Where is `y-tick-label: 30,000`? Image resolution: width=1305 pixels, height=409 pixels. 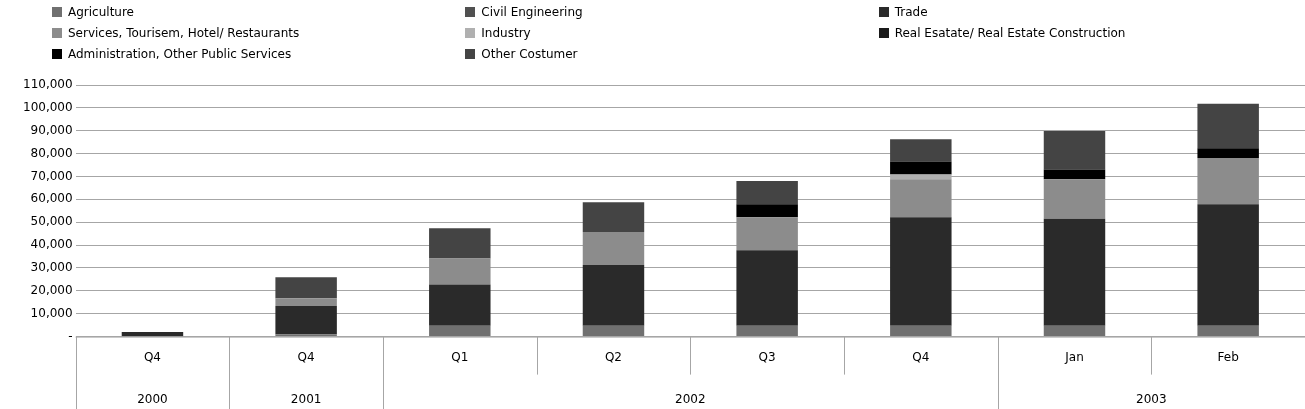
y-tick-label: 30,000 is located at coordinates (51, 267).